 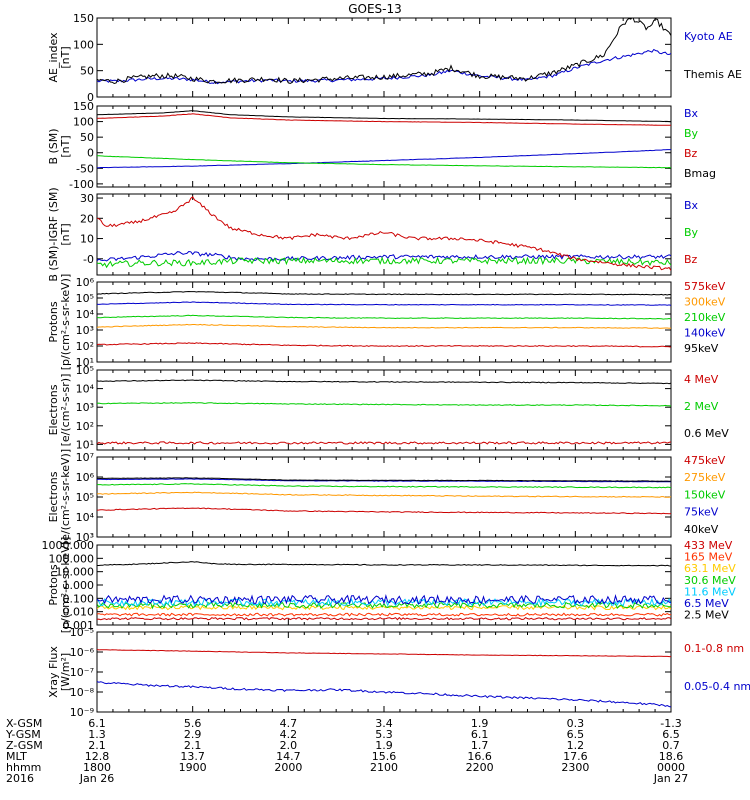 What do you see at coordinates (708, 36) in the screenshot?
I see `legend-entry: Kyoto AE` at bounding box center [708, 36].